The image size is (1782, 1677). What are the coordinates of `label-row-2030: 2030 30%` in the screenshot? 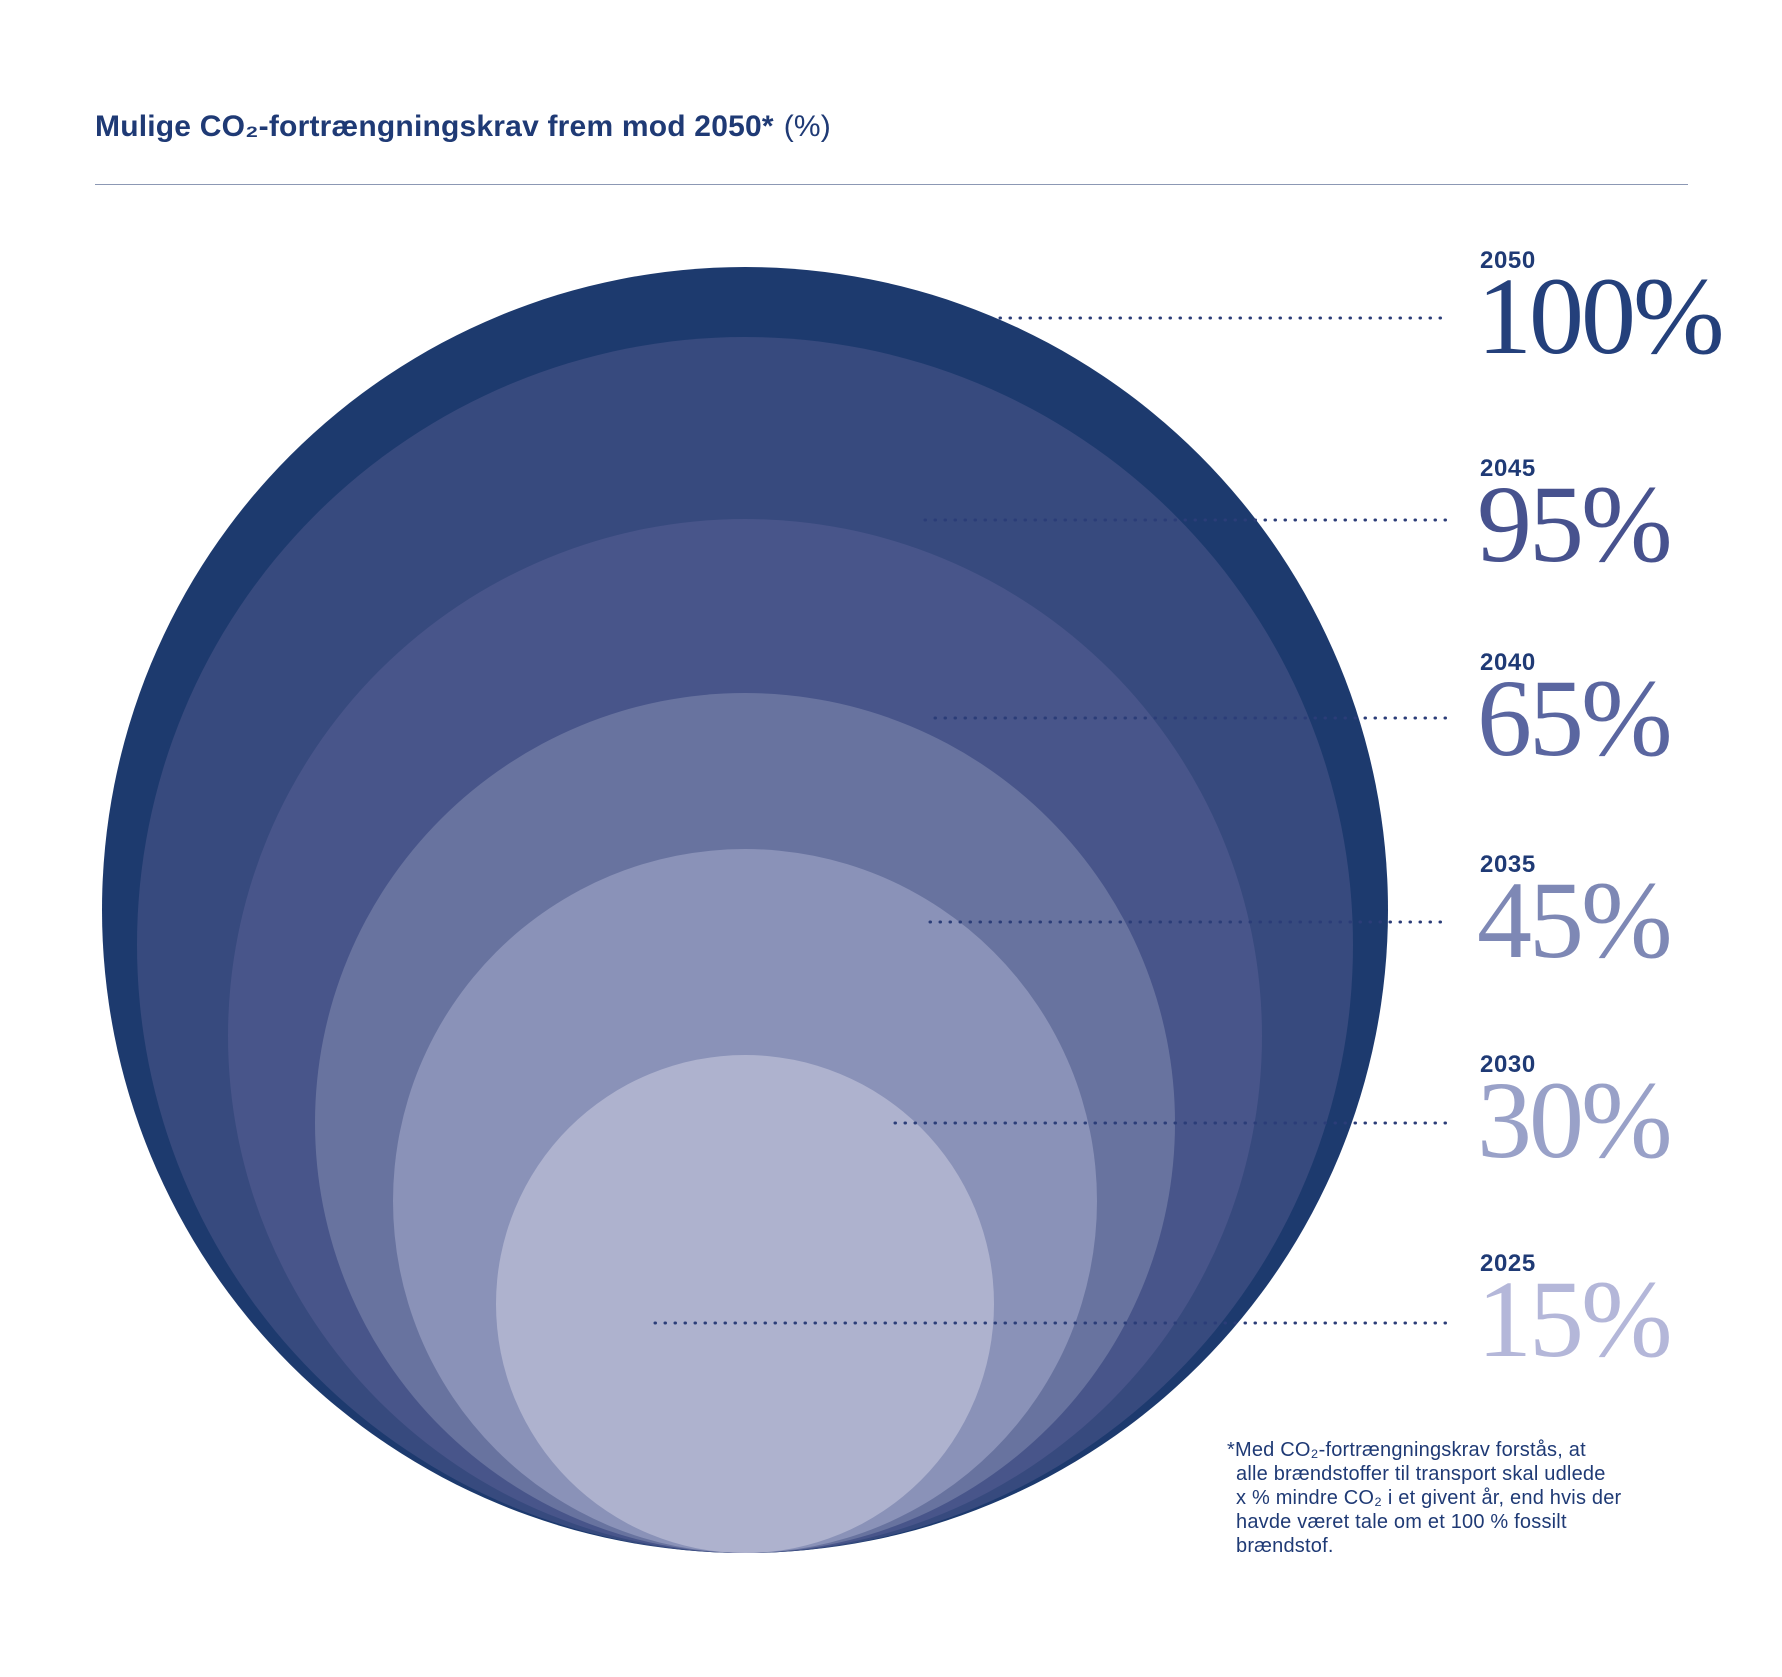 It's located at (1575, 1116).